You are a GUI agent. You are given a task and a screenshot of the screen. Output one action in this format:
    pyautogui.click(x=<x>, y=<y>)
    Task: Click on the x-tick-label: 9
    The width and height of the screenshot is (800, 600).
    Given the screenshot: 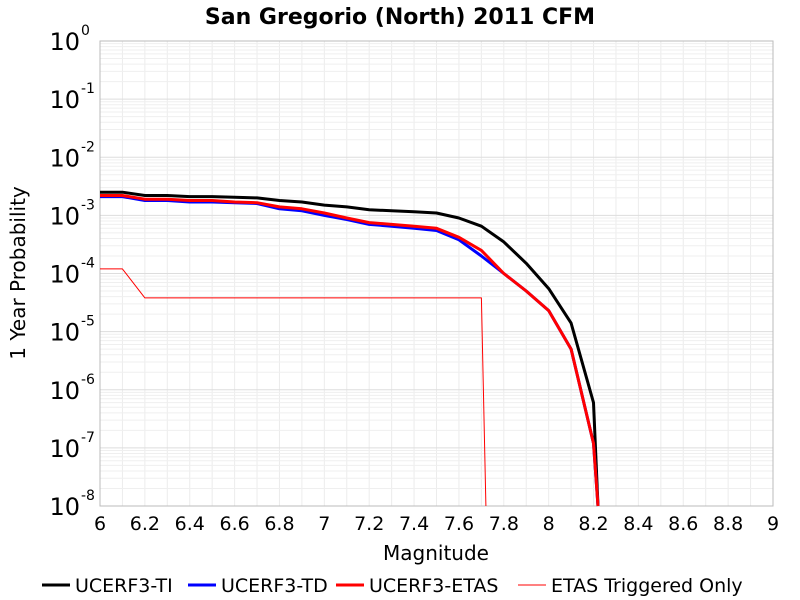 What is the action you would take?
    pyautogui.click(x=773, y=524)
    